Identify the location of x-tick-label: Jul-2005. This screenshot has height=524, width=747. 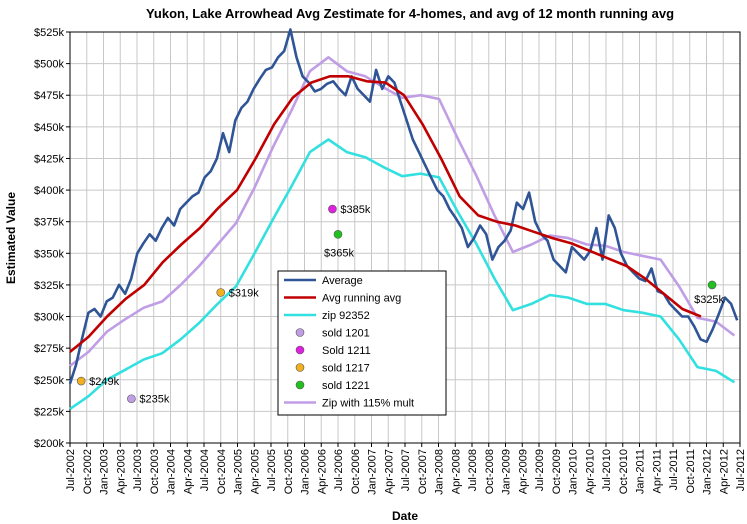
(272, 470).